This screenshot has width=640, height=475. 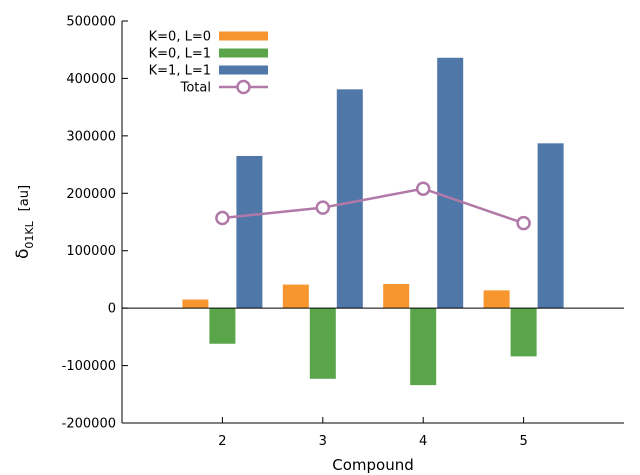 What do you see at coordinates (243, 87) in the screenshot?
I see `legend-marker` at bounding box center [243, 87].